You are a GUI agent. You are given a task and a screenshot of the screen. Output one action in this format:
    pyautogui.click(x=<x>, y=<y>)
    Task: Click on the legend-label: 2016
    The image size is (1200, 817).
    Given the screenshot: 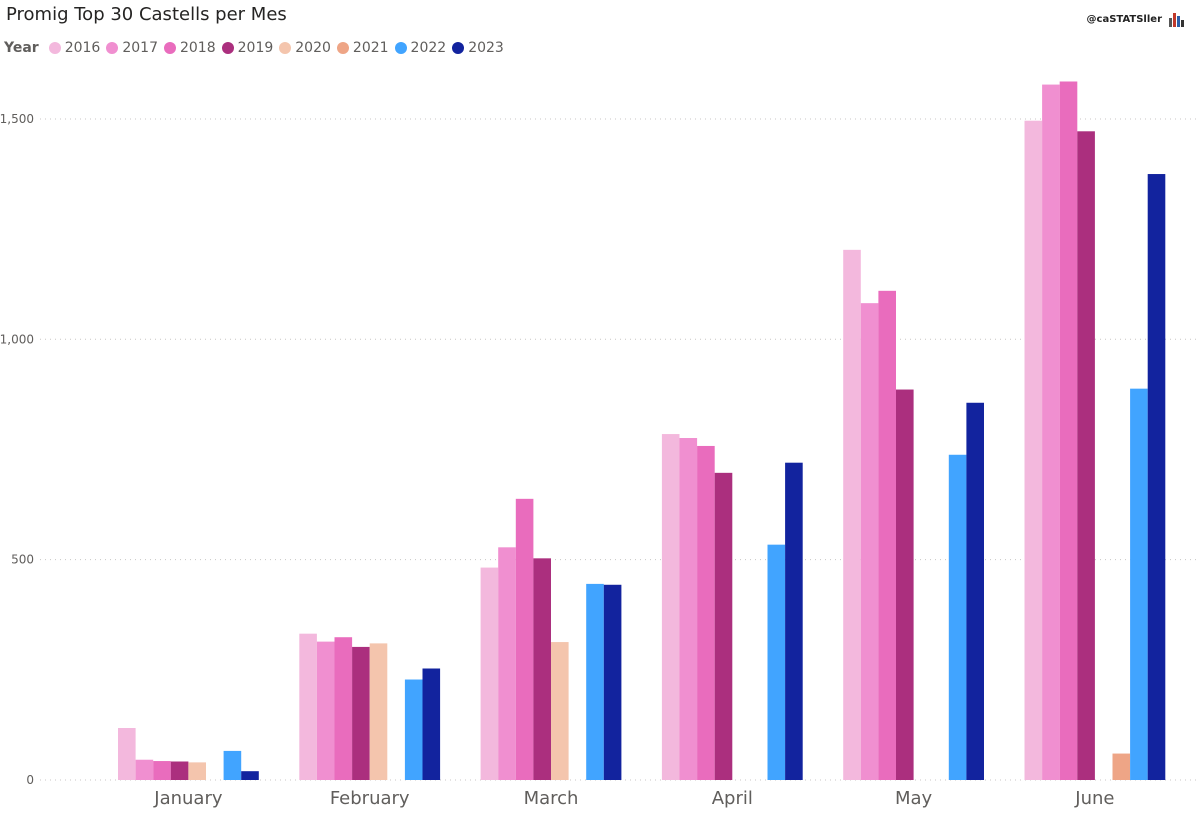 What is the action you would take?
    pyautogui.click(x=82, y=48)
    